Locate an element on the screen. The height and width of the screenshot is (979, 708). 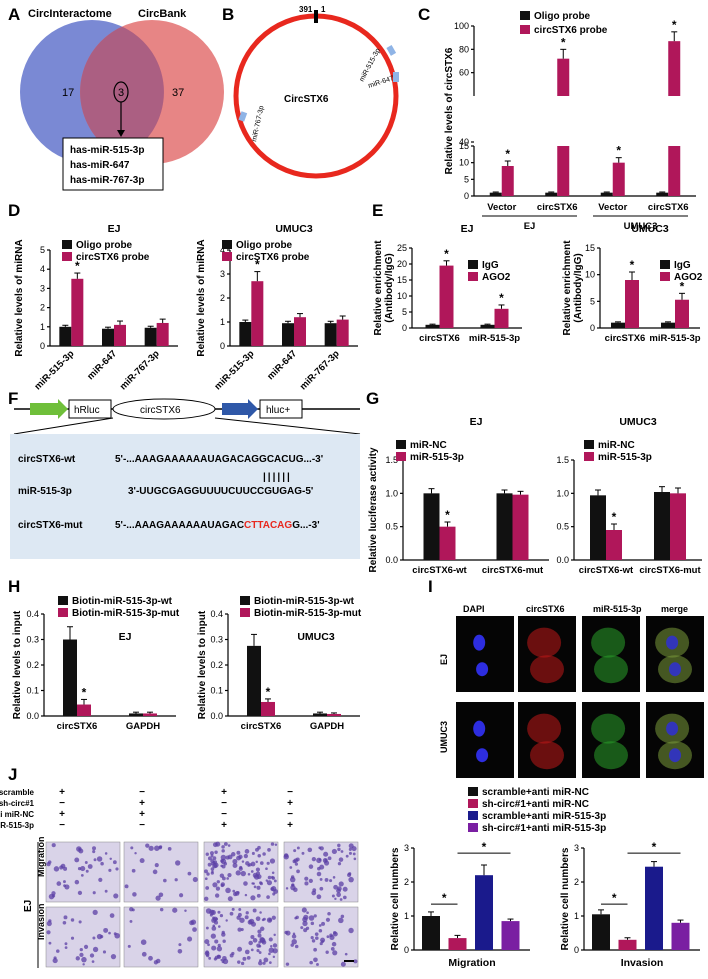
chart-title: EJ is located at coordinates (476, 422).